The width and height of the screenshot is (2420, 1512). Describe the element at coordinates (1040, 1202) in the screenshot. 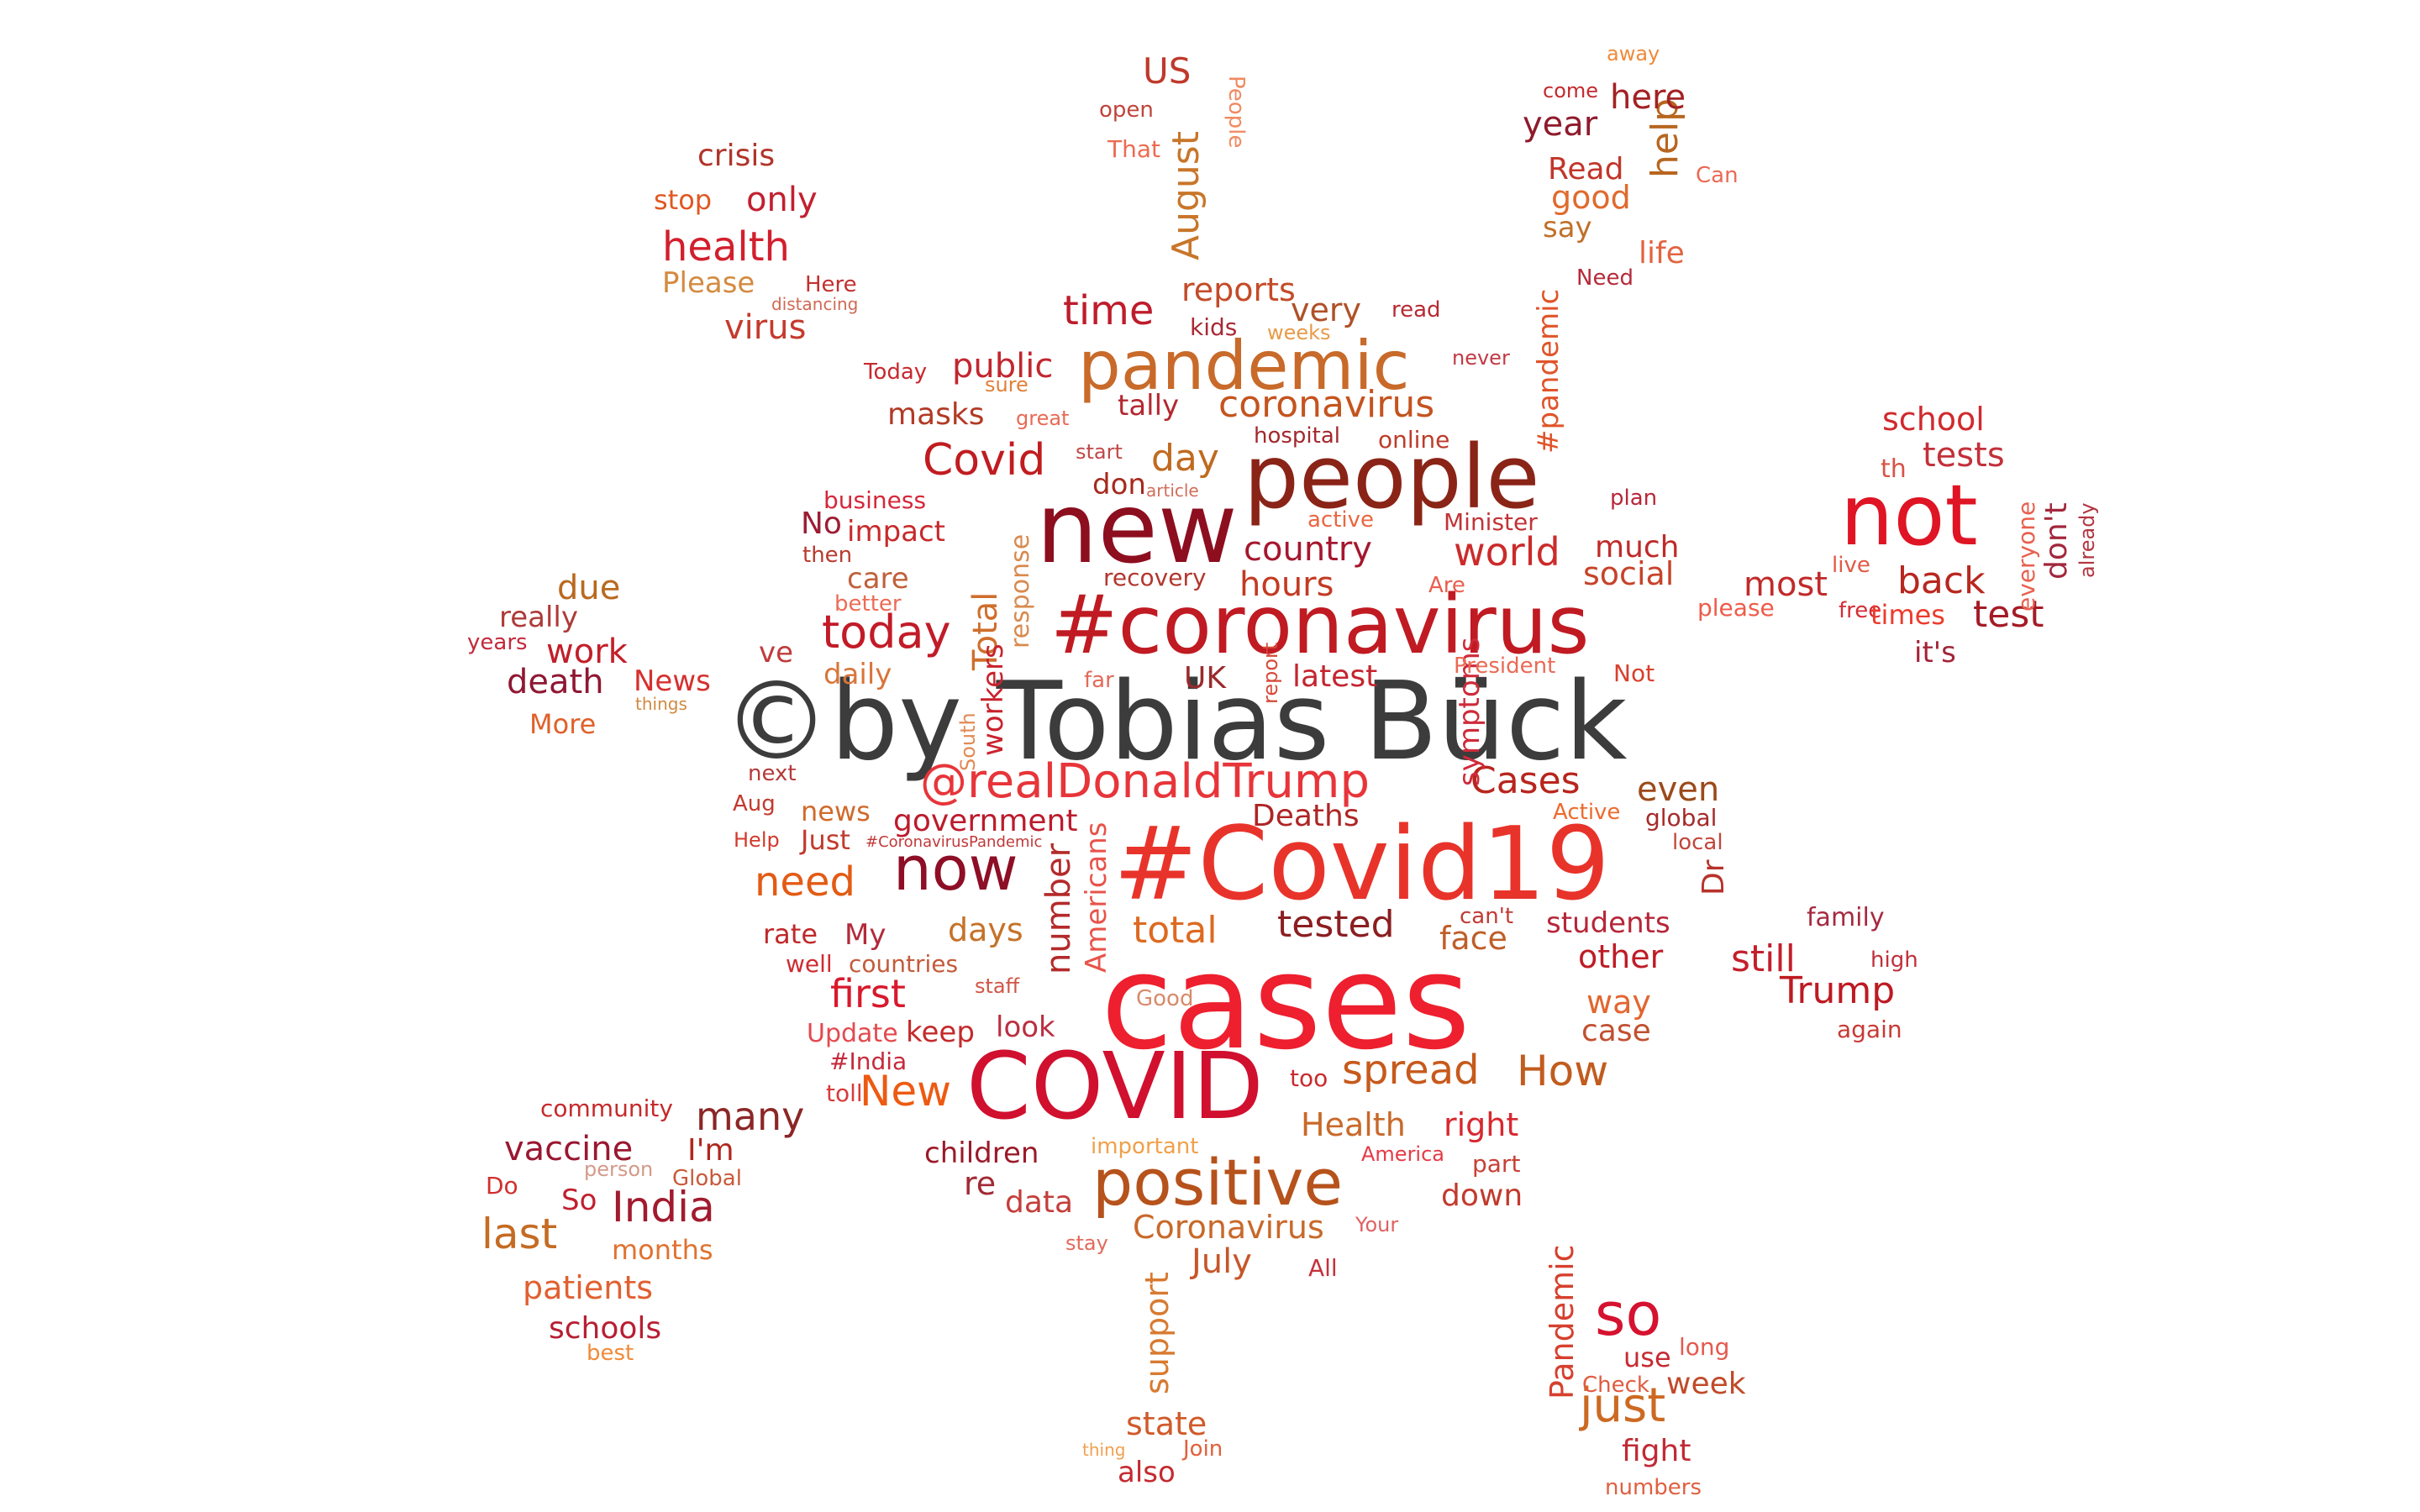

I see `word-data: data` at that location.